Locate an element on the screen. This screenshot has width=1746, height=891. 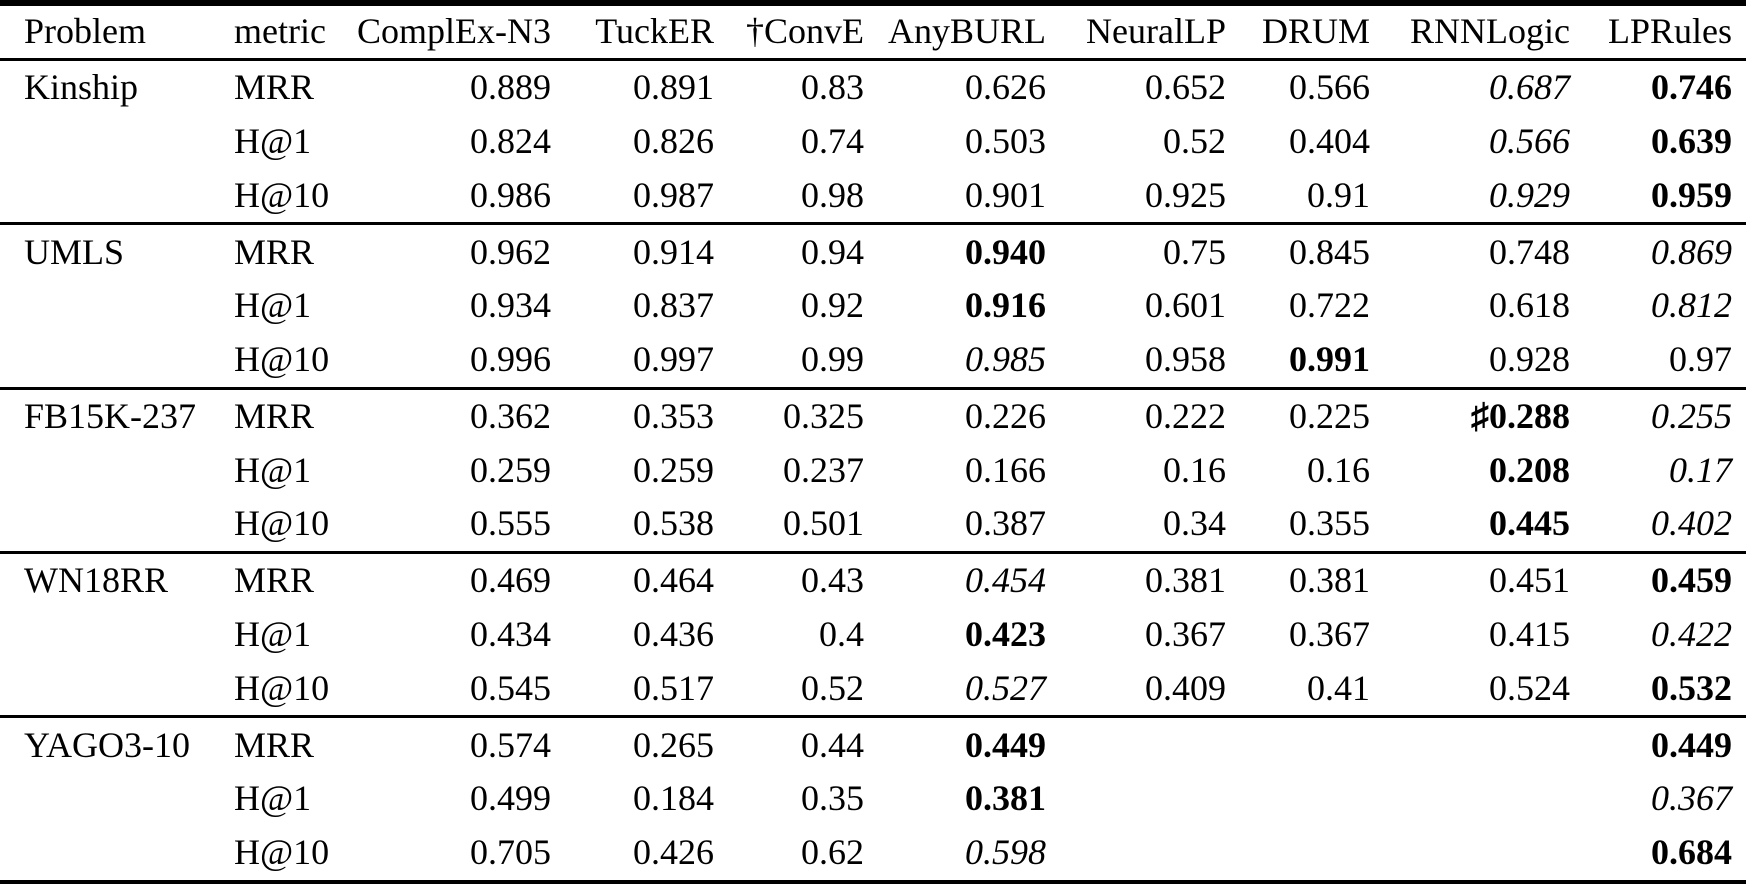
value-cell: 0.353 is located at coordinates (646, 415).